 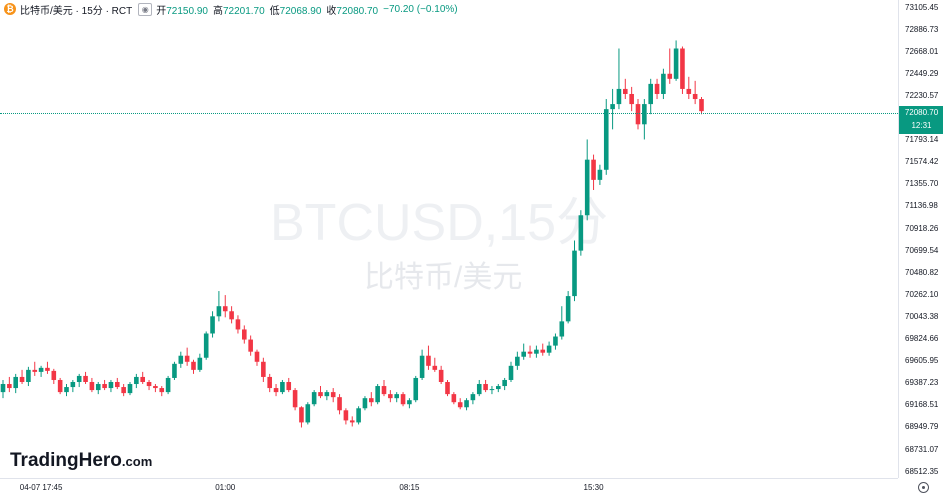 I want to click on high-value: 72201.70, so click(x=243, y=11).